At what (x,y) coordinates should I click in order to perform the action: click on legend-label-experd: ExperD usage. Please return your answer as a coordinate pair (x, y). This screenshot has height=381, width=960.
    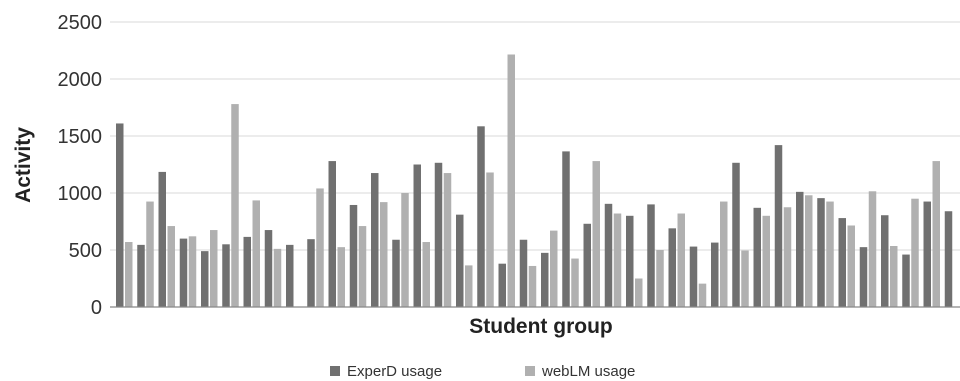
    Looking at the image, I should click on (394, 371).